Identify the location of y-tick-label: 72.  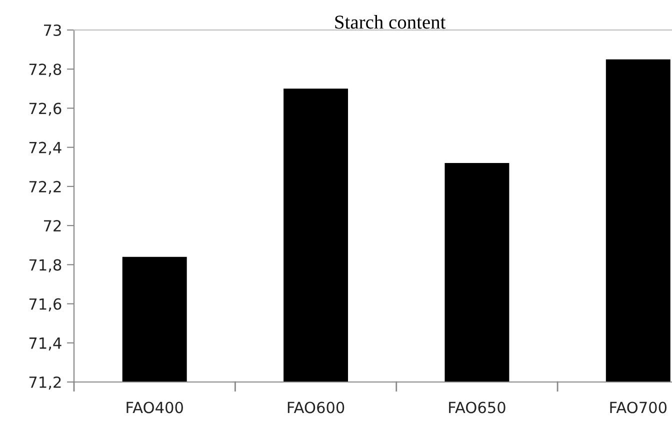
(52, 226).